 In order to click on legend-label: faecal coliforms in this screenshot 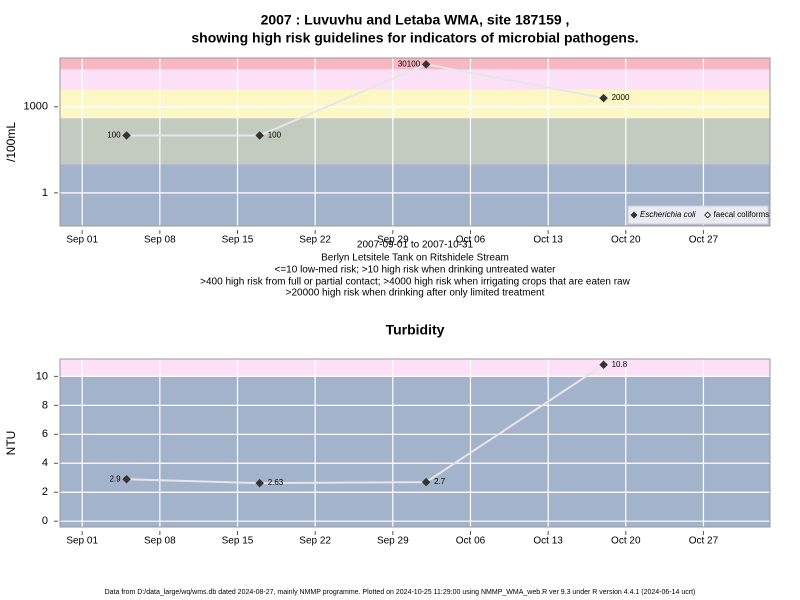, I will do `click(742, 214)`.